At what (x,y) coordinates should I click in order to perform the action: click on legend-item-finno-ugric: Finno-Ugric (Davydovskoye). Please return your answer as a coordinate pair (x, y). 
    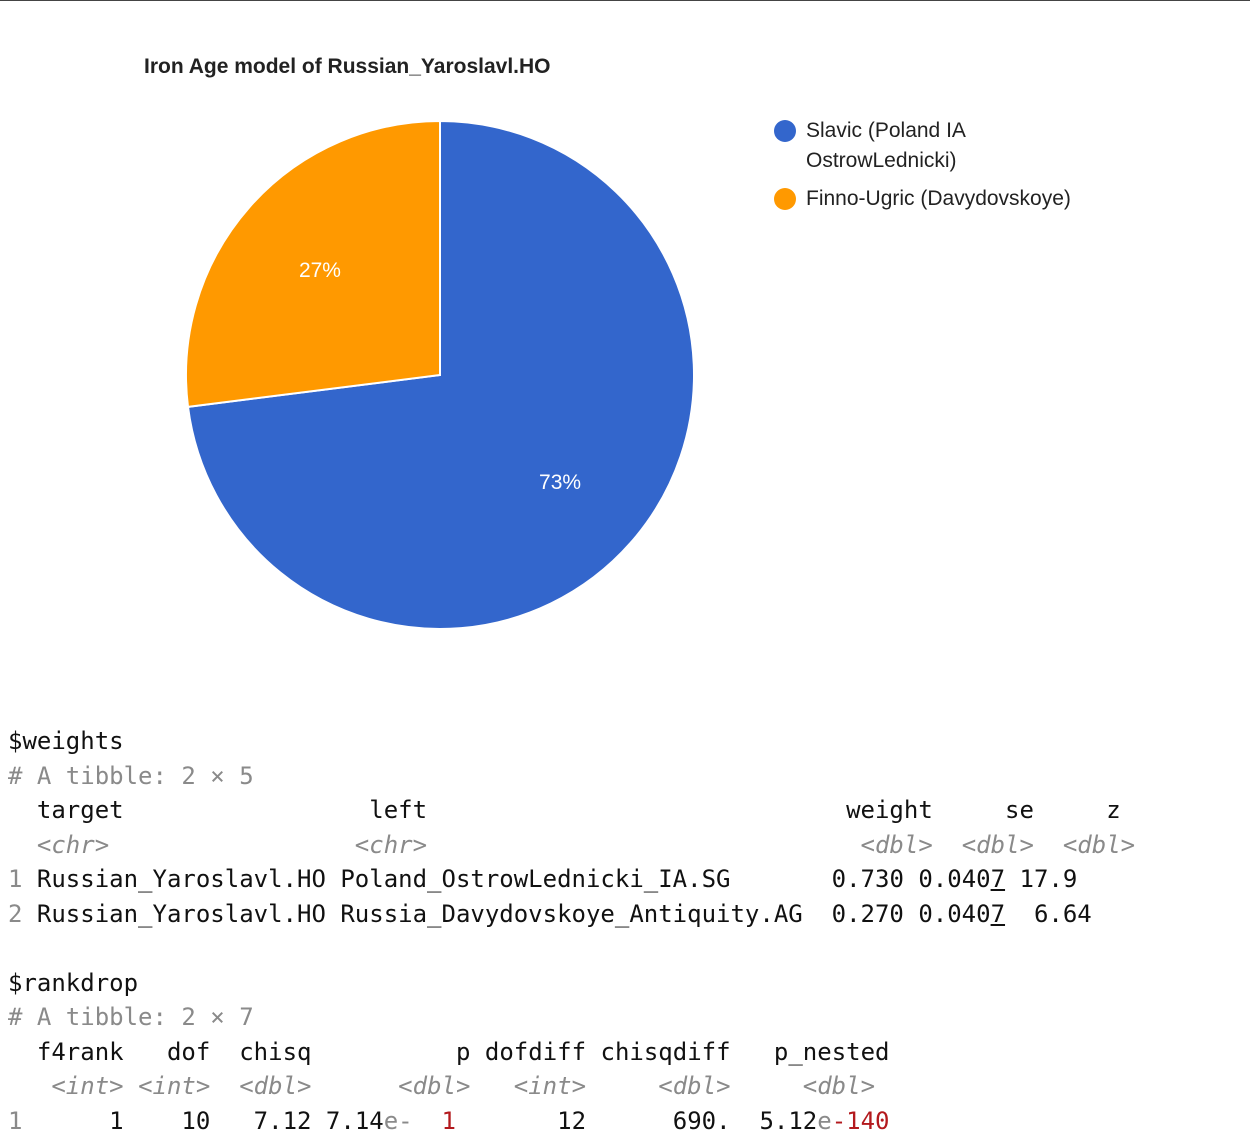
    Looking at the image, I should click on (955, 199).